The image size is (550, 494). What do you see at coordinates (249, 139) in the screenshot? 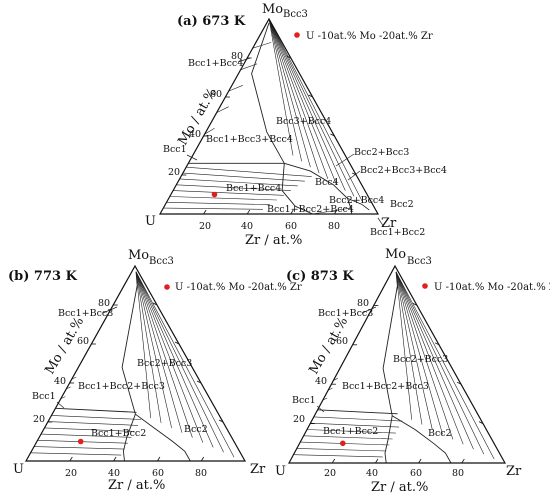
I see `panel-a-phase-bcc1-bcc3-bcc4: Bcc1+Bcc3+Bcc4` at bounding box center [249, 139].